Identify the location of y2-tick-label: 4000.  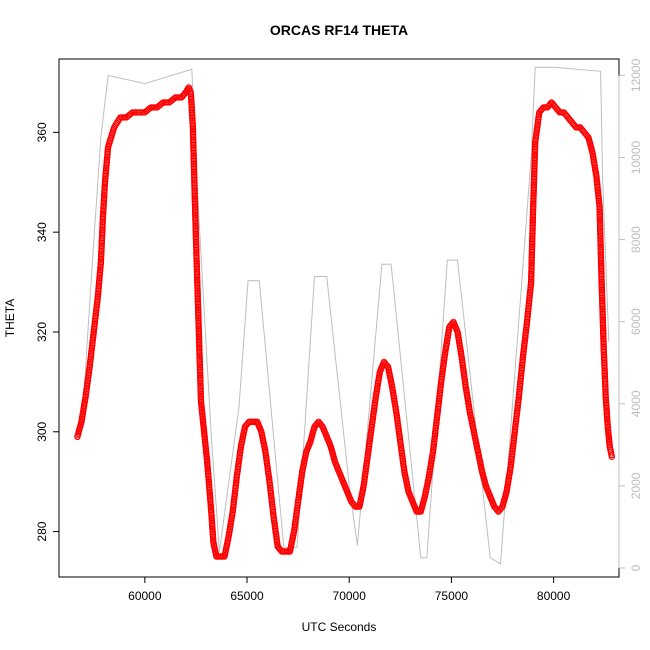
(636, 403).